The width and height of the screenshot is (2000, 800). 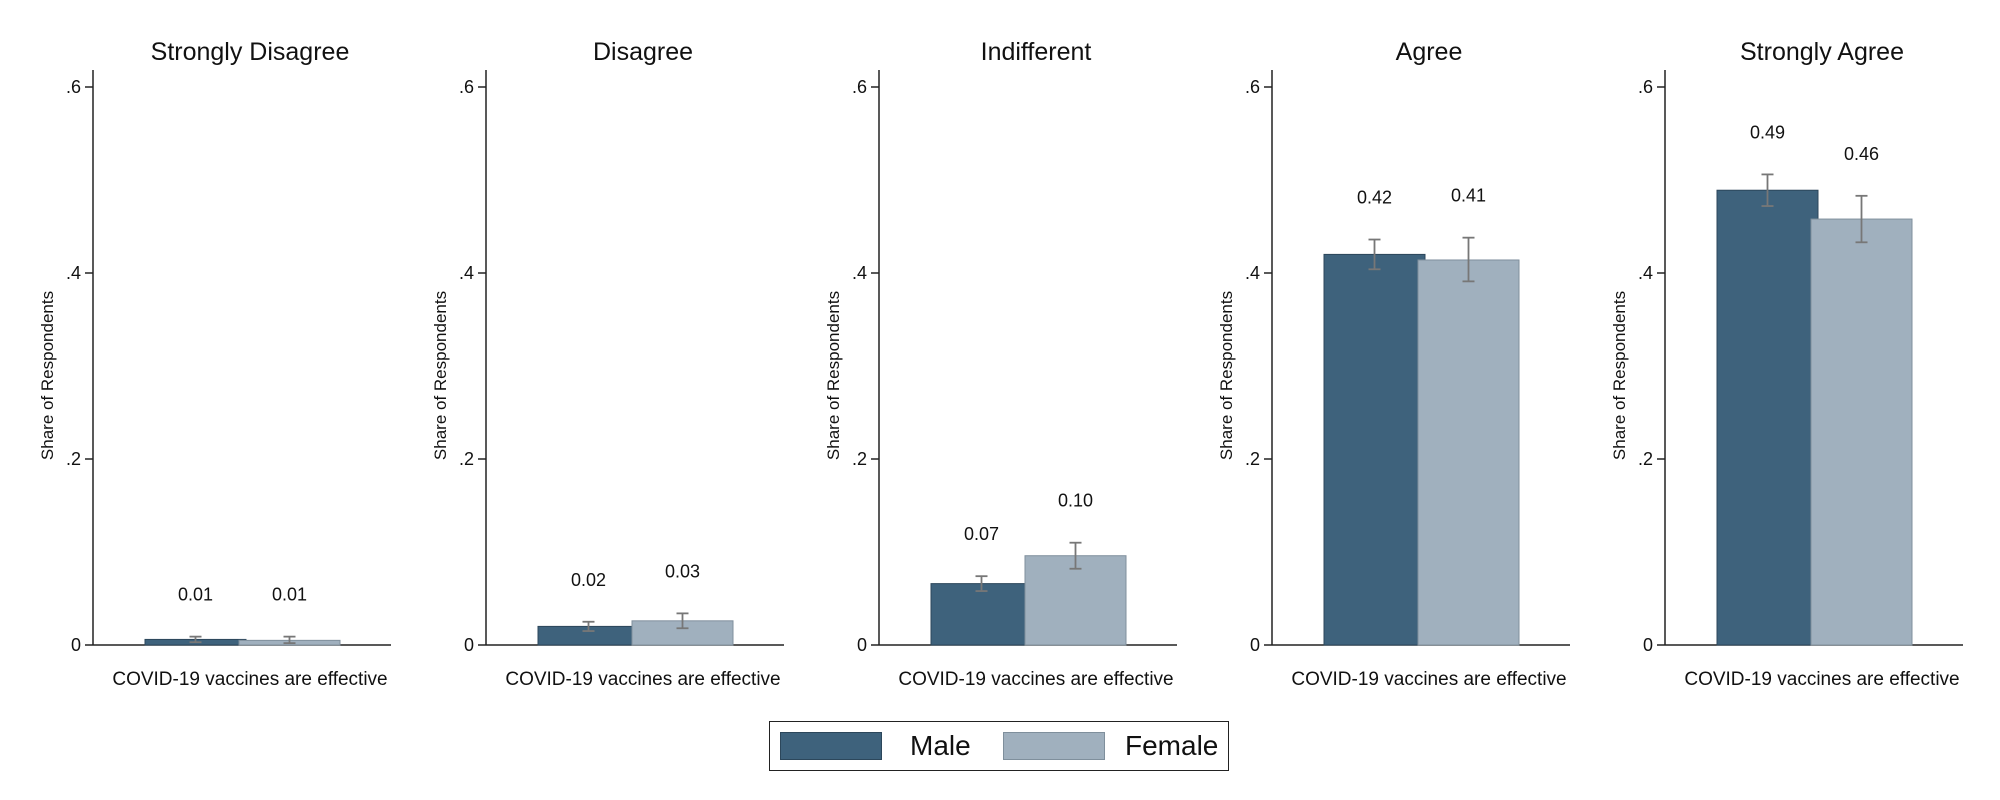 What do you see at coordinates (1075, 501) in the screenshot?
I see `bar-value-label: 0.10` at bounding box center [1075, 501].